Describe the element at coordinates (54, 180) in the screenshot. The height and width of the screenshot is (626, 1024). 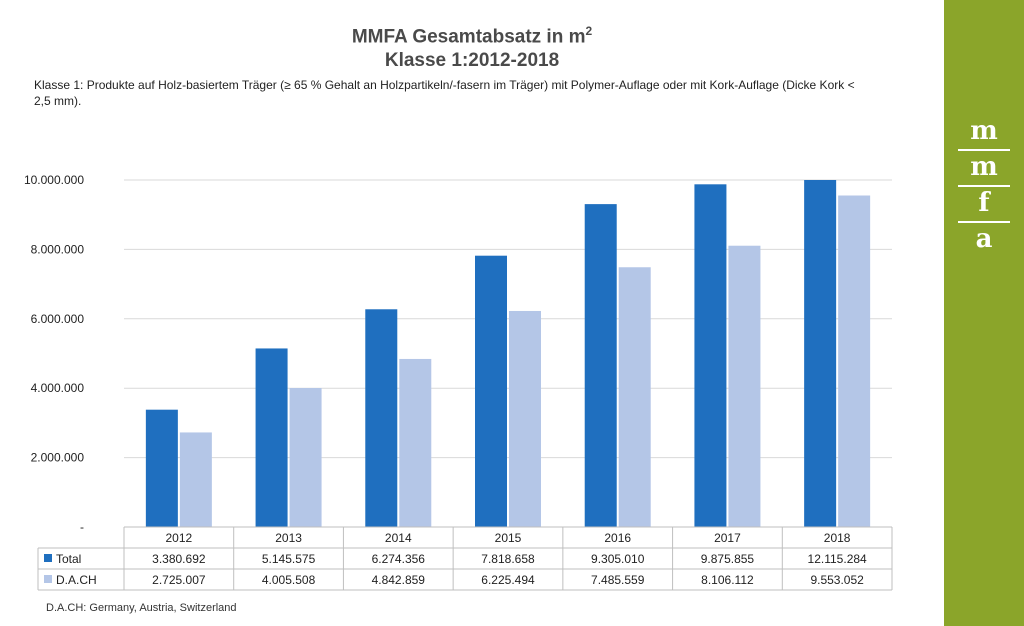
I see `y-tick-label: 10.000.000` at that location.